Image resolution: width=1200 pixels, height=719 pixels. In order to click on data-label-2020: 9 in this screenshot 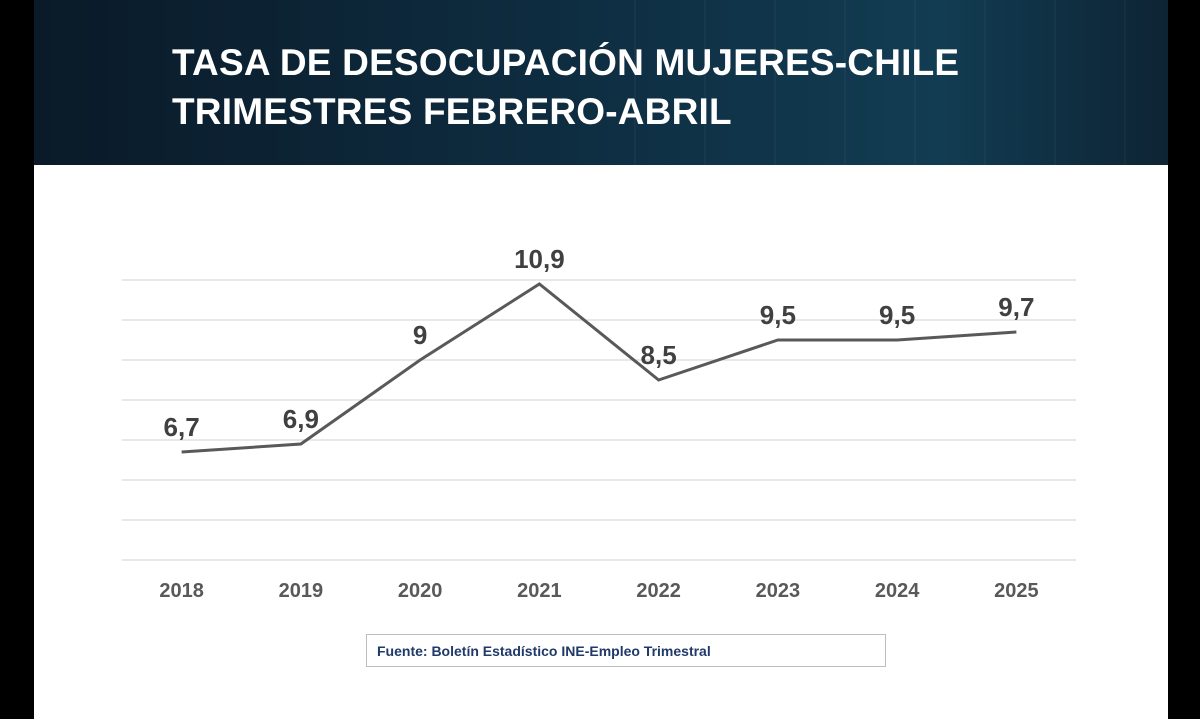, I will do `click(420, 335)`.